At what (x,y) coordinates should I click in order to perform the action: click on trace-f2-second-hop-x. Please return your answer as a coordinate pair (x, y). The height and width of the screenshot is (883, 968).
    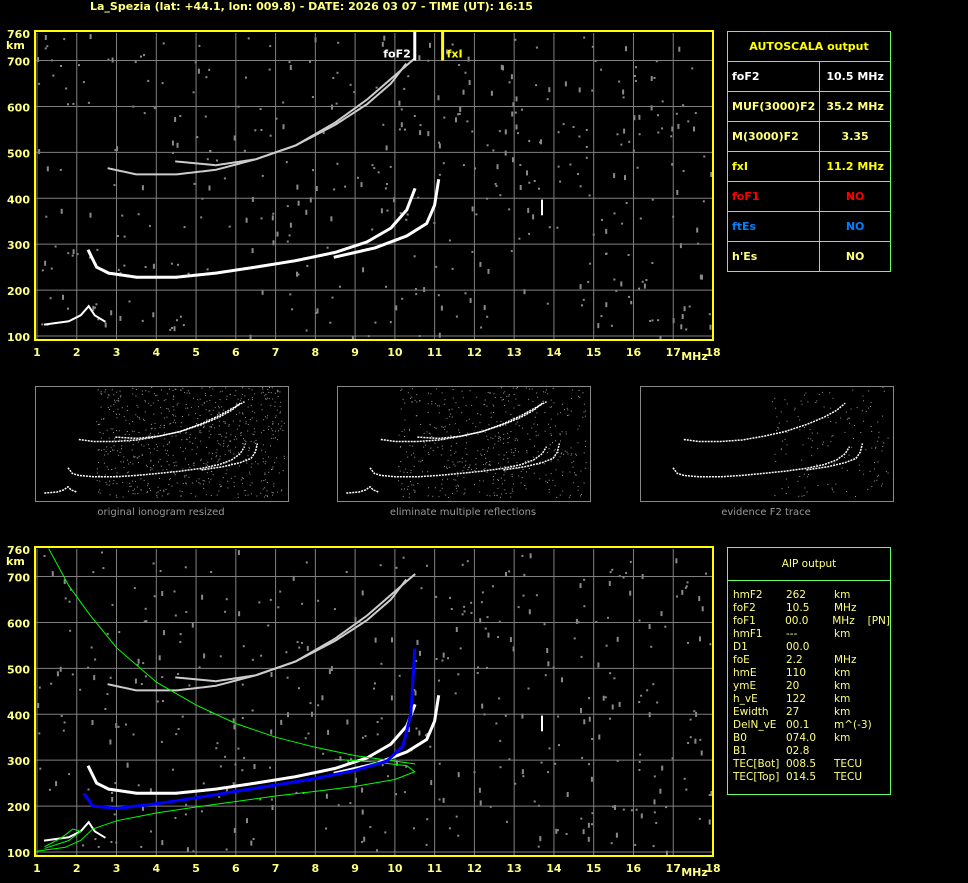
    Looking at the image, I should click on (296, 627).